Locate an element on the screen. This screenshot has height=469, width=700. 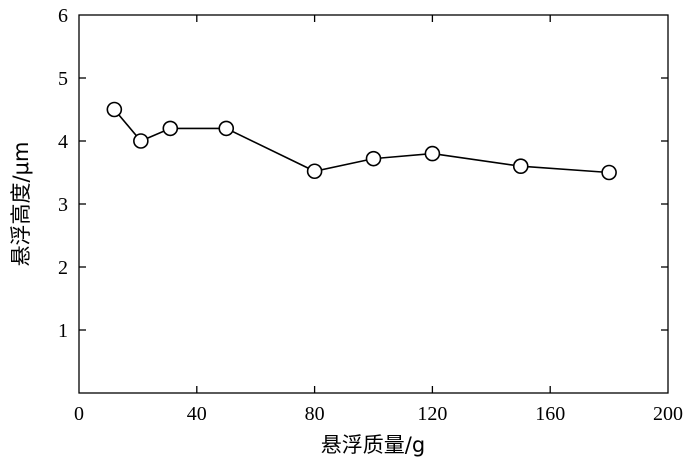
x-tick-label: 0 is located at coordinates (79, 414).